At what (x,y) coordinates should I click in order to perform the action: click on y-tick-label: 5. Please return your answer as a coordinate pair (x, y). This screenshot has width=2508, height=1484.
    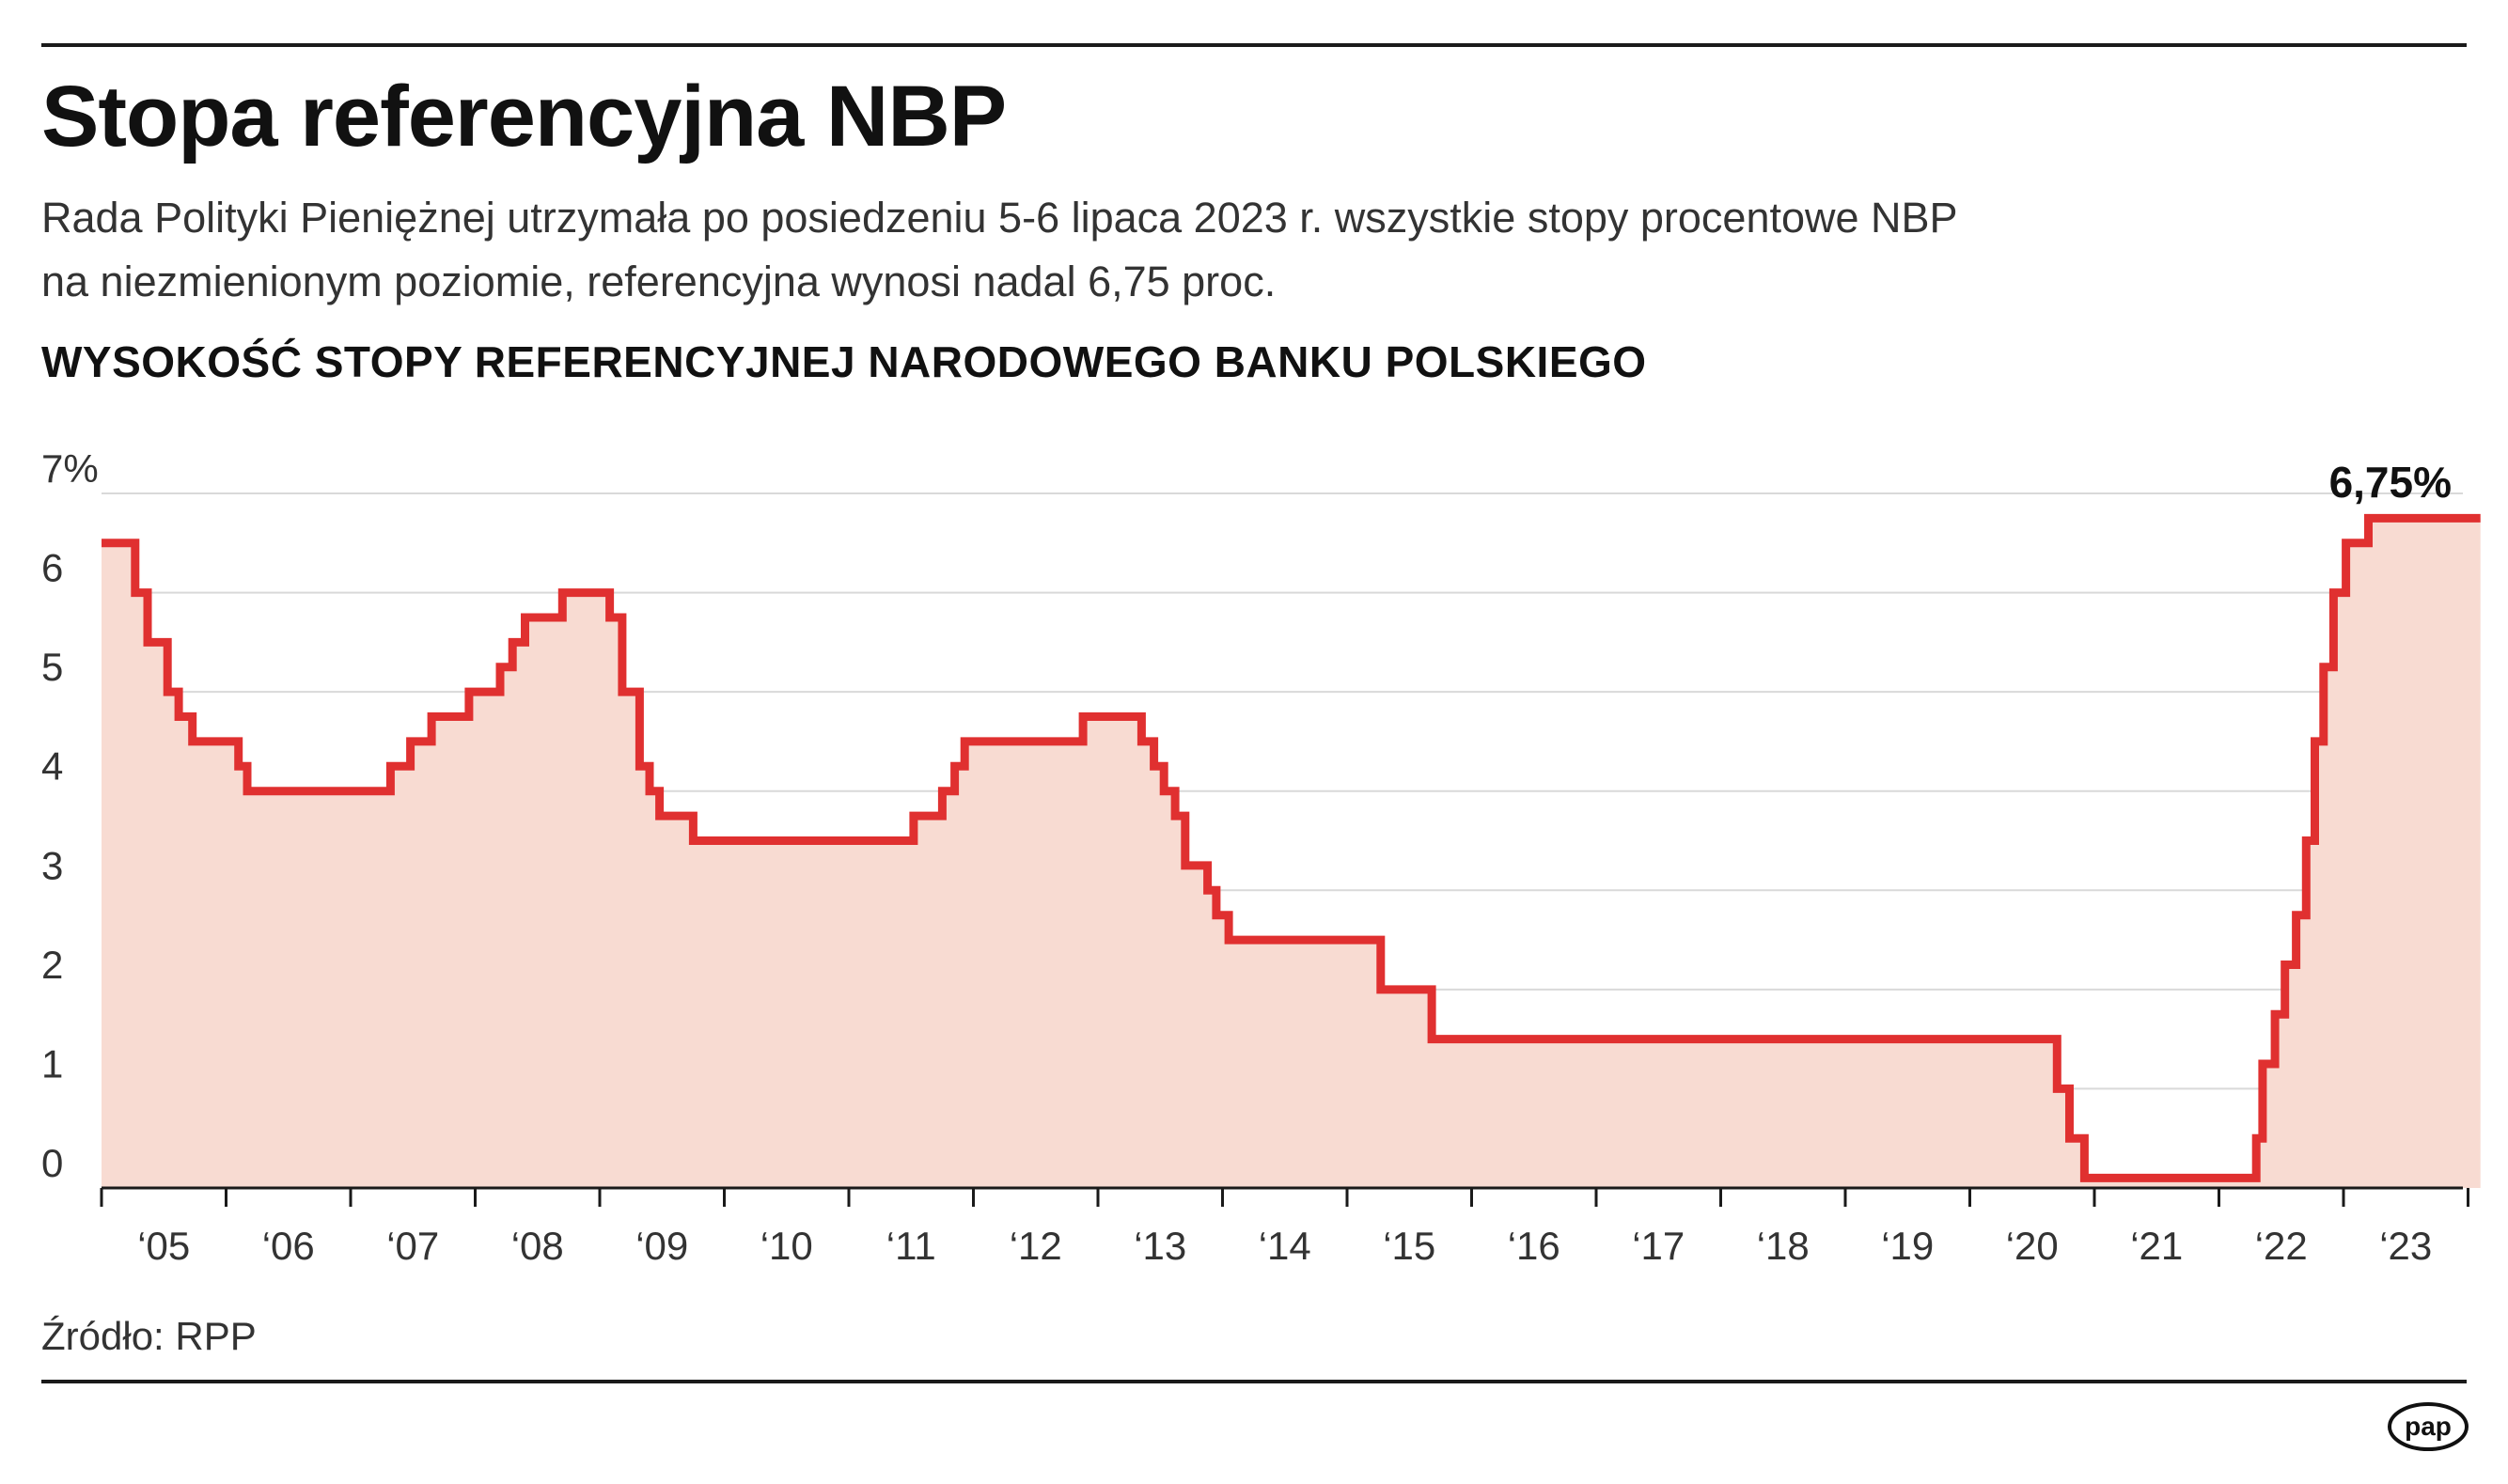
    Looking at the image, I should click on (52, 667).